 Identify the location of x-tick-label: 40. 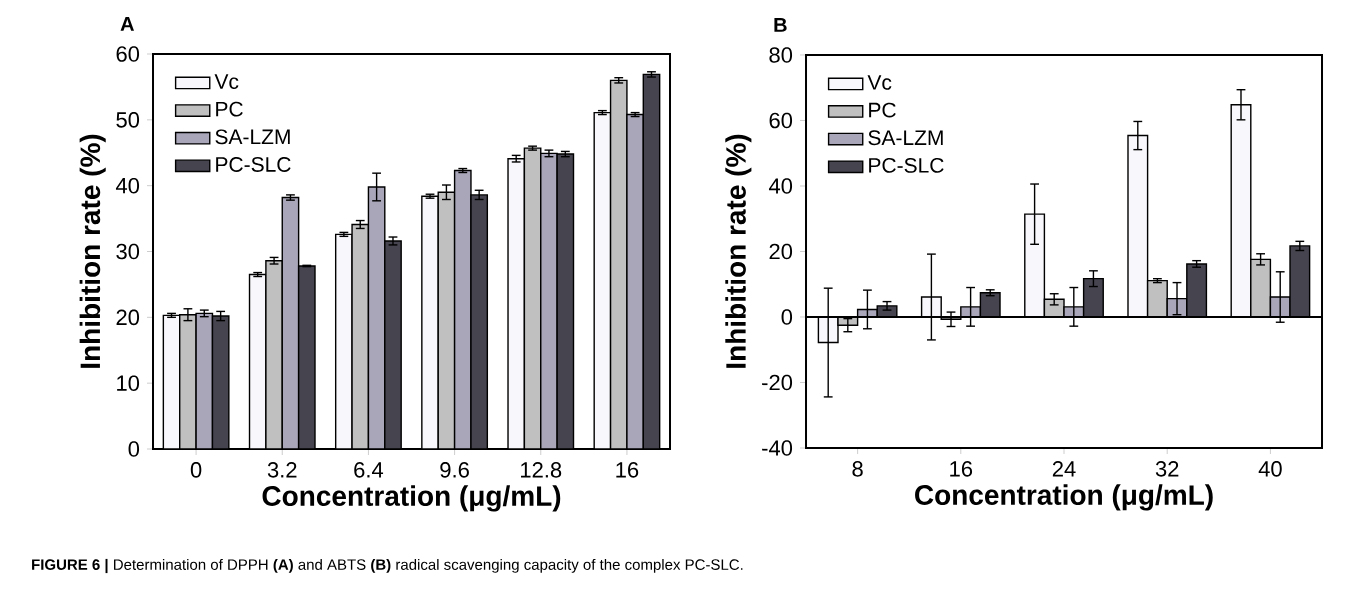
(1270, 469).